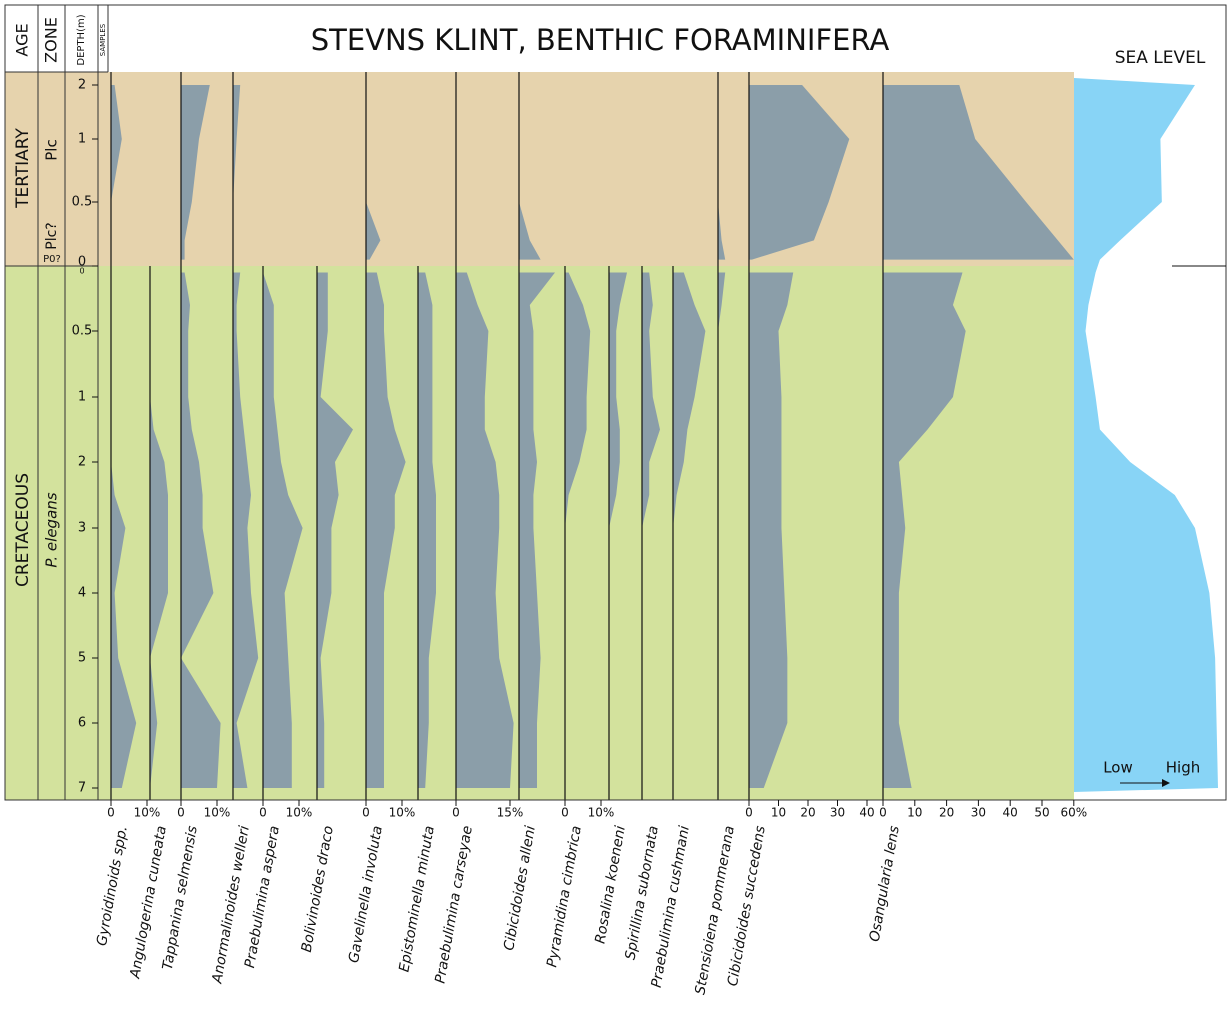  What do you see at coordinates (52, 259) in the screenshot?
I see `zone-label: P0?` at bounding box center [52, 259].